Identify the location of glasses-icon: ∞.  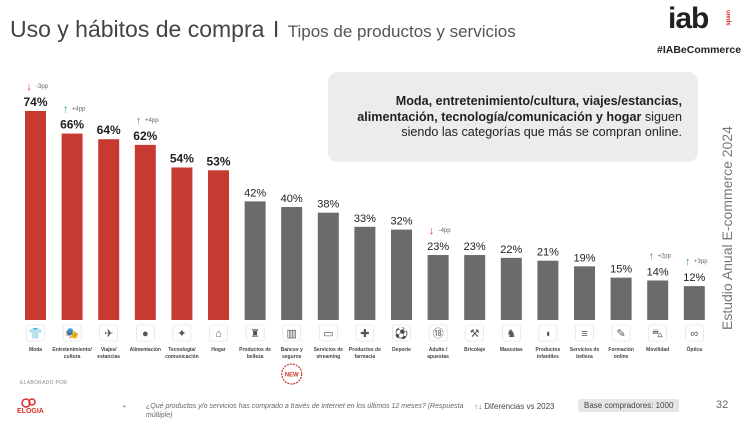
(694, 334).